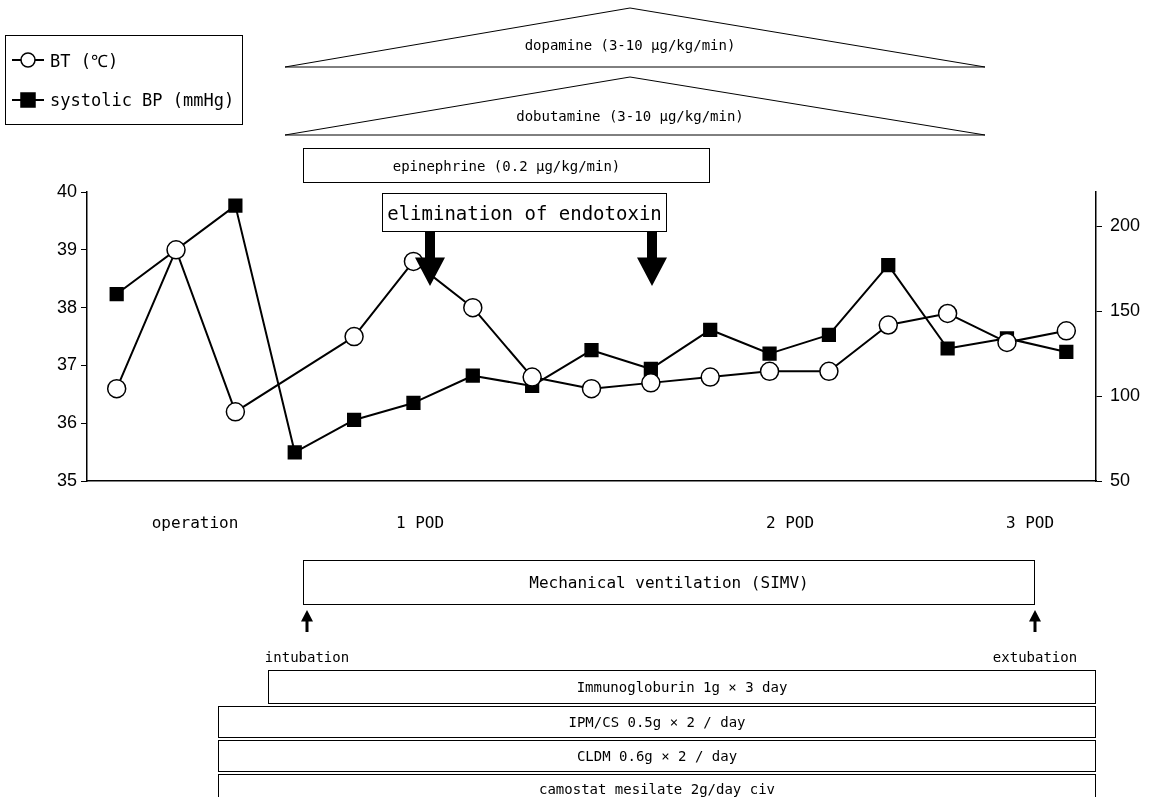 The width and height of the screenshot is (1158, 797). I want to click on text: 2 POD, so click(790, 522).